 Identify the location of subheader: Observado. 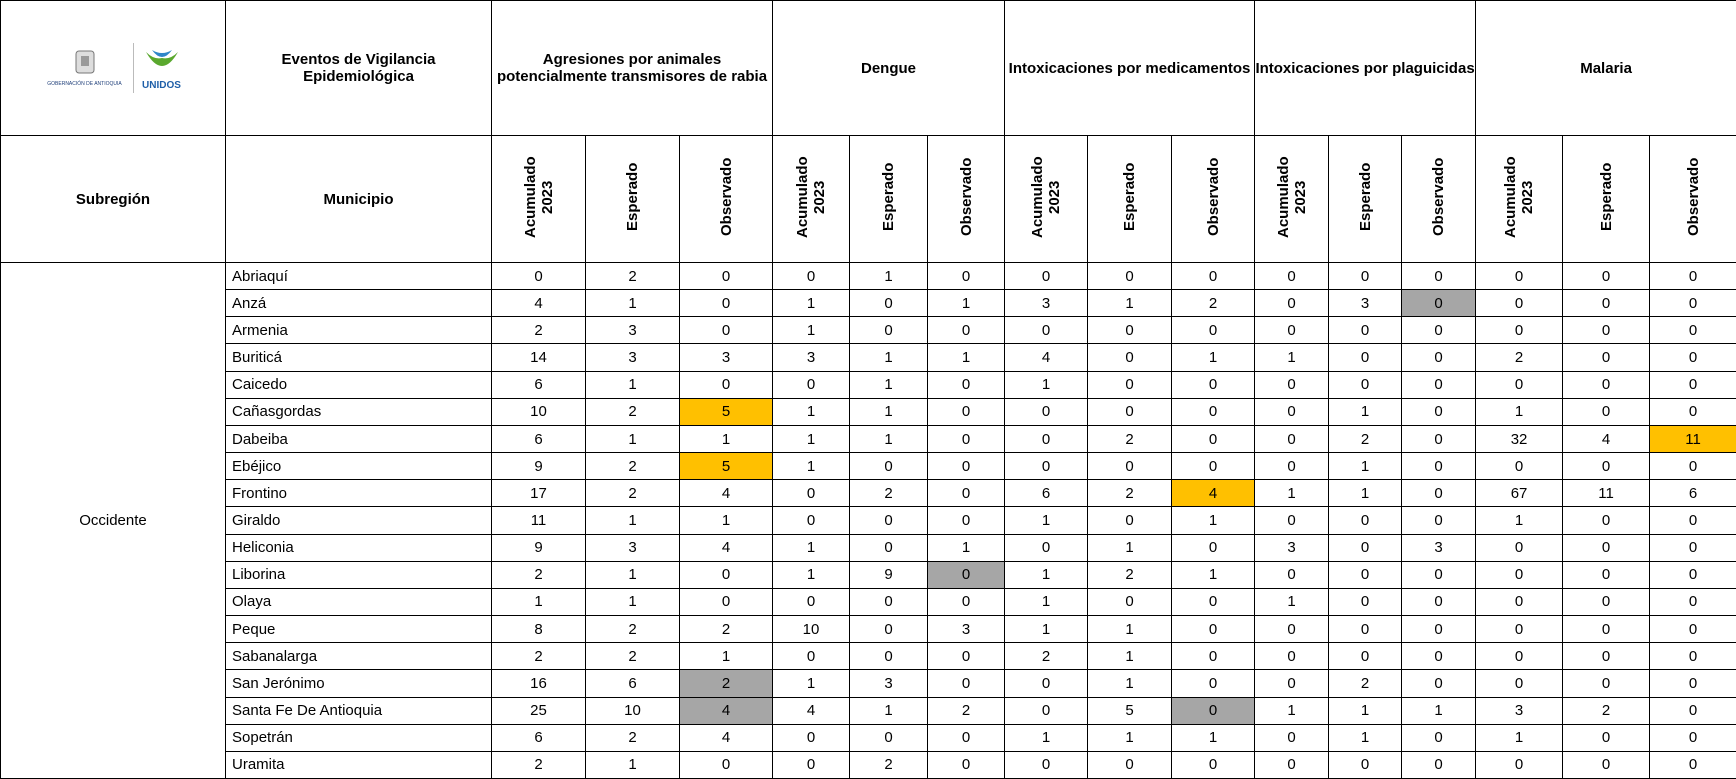
(1693, 197).